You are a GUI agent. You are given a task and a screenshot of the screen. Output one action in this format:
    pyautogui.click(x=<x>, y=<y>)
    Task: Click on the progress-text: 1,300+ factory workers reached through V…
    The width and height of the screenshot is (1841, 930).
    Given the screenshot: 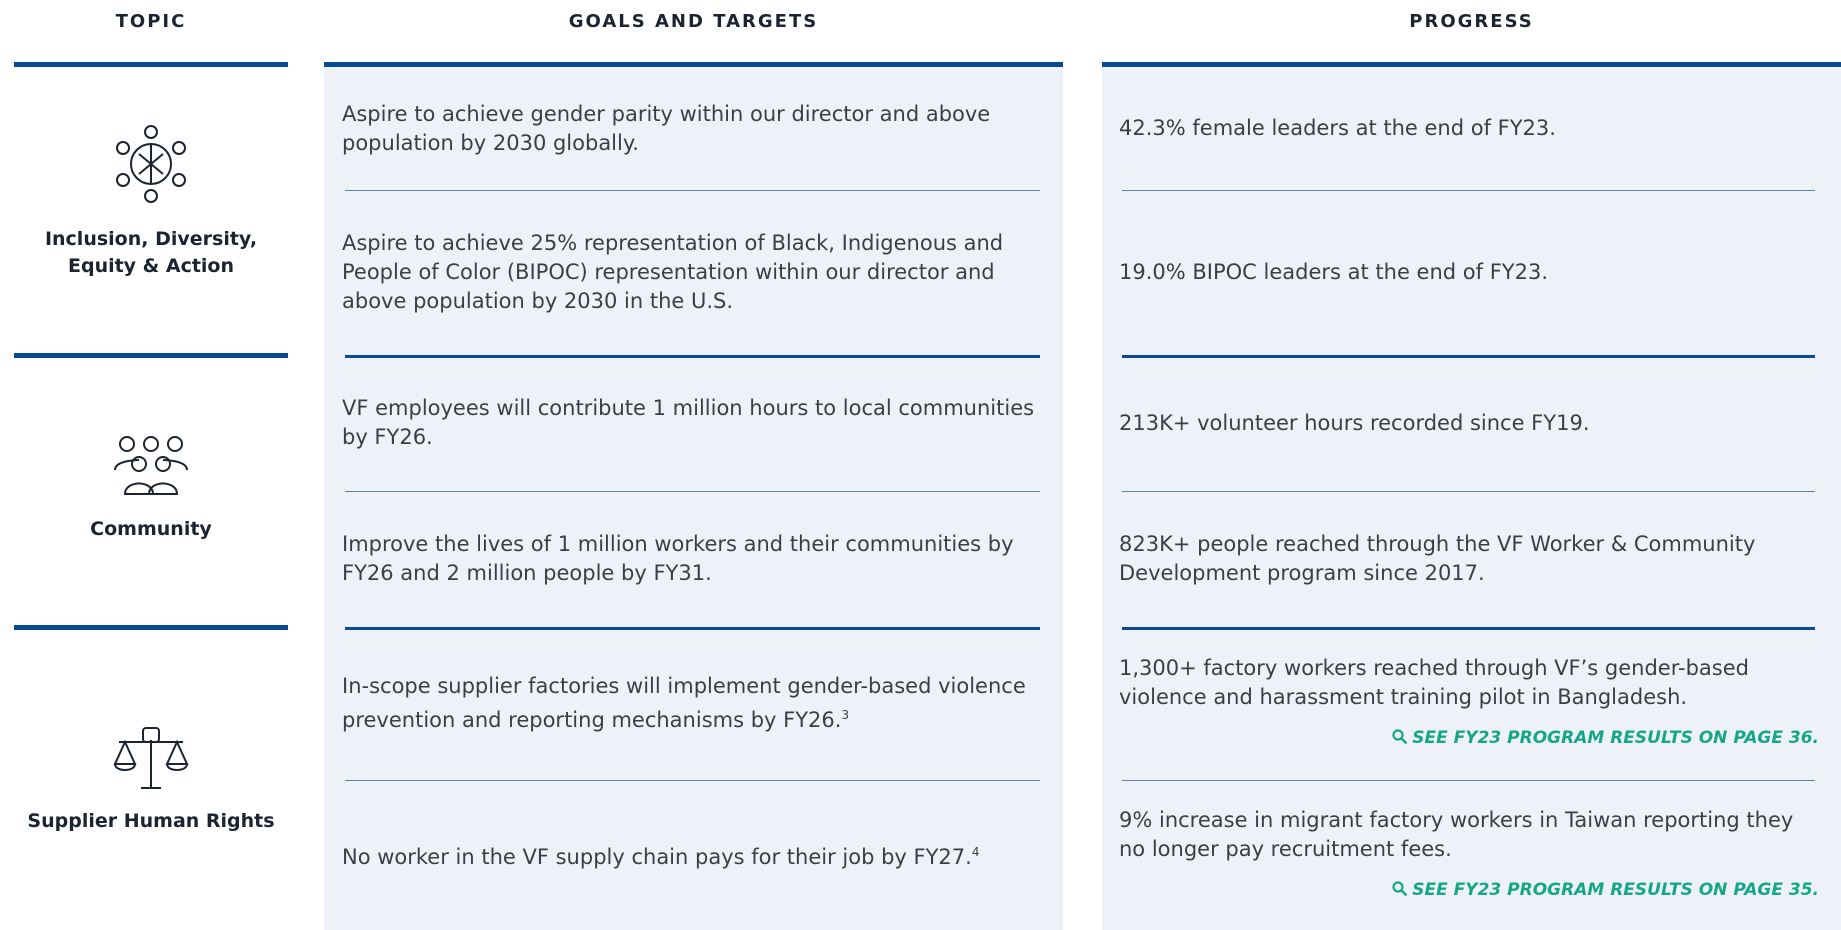 What is the action you would take?
    pyautogui.click(x=1469, y=703)
    